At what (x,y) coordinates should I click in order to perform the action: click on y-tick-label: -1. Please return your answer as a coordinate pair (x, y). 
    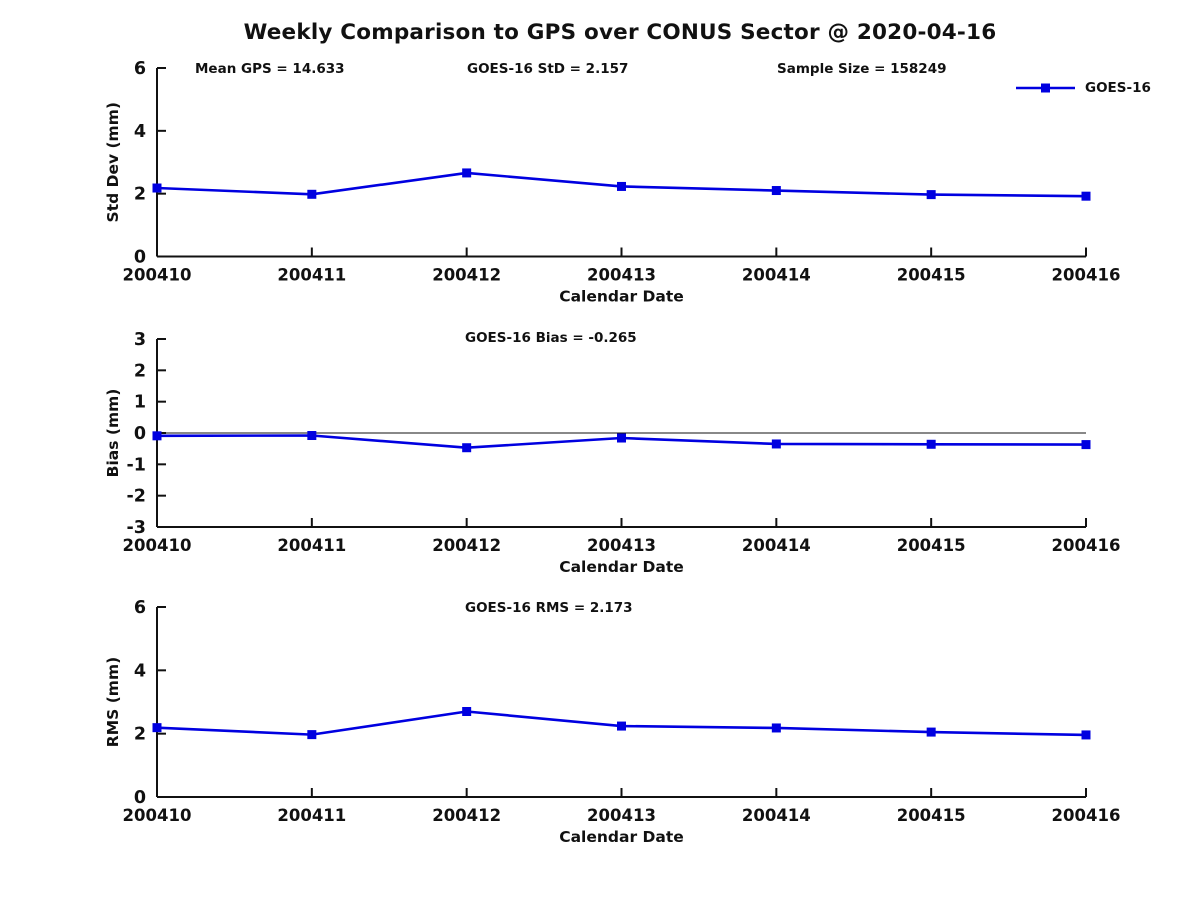
    Looking at the image, I should click on (136, 465).